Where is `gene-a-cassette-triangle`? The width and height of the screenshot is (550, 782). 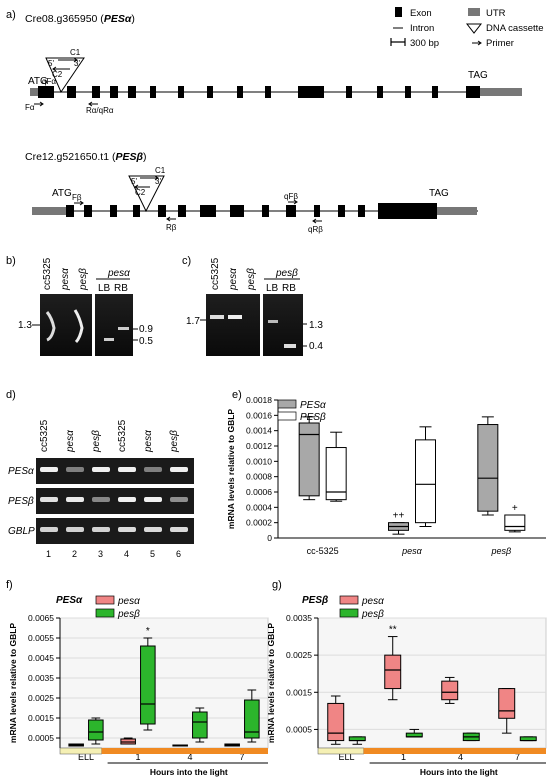 gene-a-cassette-triangle is located at coordinates (65, 75).